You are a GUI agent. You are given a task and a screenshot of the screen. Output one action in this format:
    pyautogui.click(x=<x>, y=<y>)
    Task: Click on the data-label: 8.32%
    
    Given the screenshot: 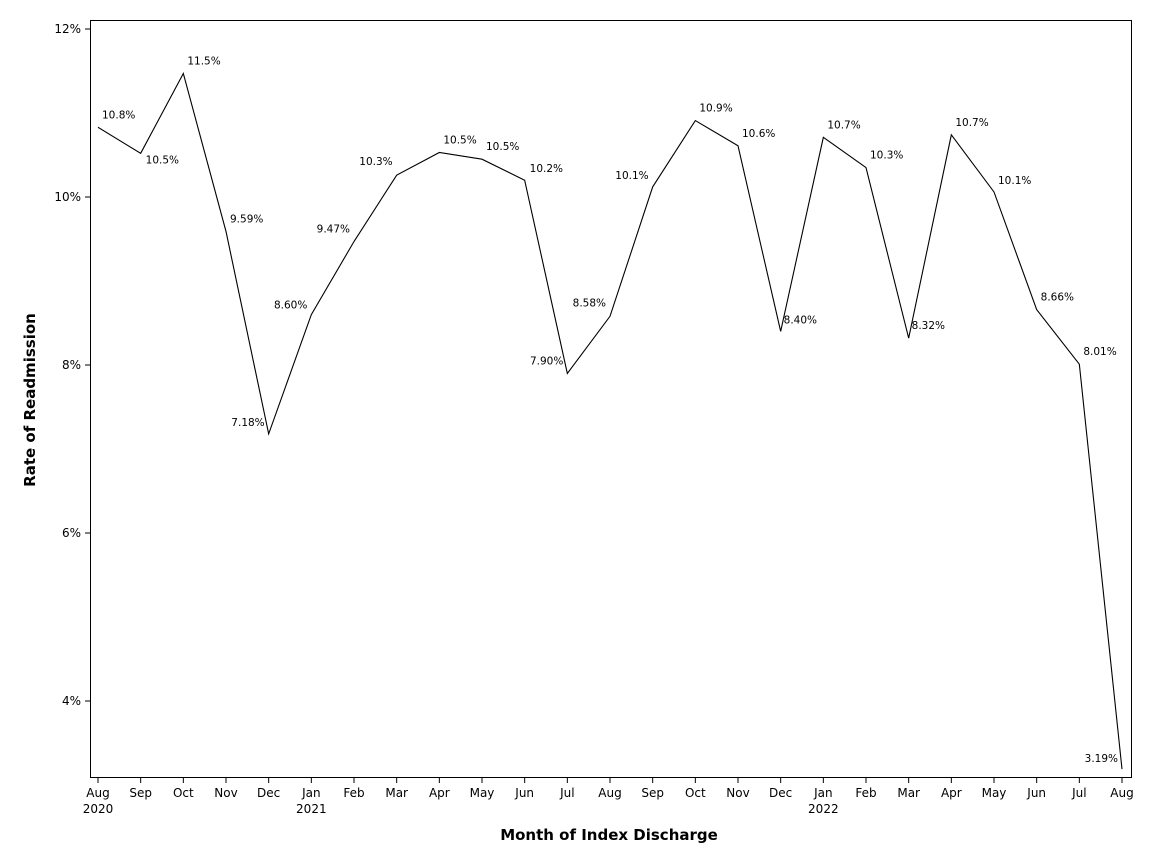 What is the action you would take?
    pyautogui.click(x=928, y=326)
    